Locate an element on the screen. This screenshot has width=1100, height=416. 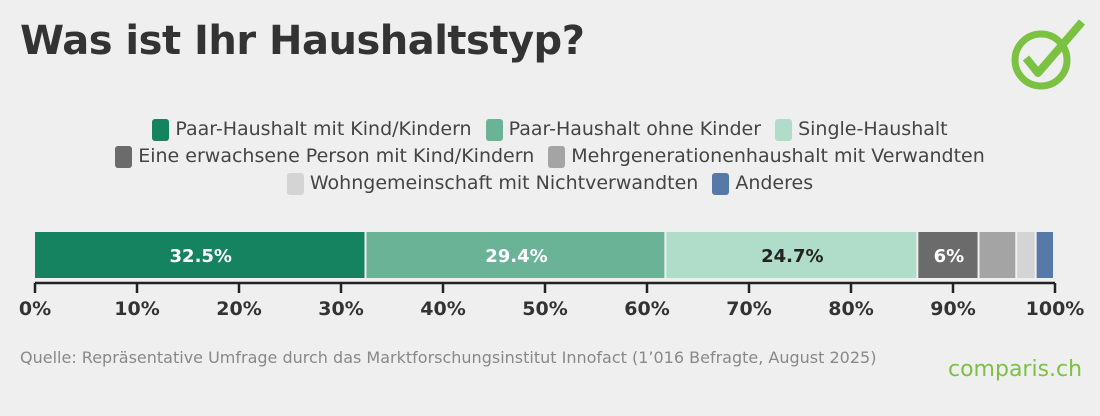
legend-label: Anderes is located at coordinates (774, 183).